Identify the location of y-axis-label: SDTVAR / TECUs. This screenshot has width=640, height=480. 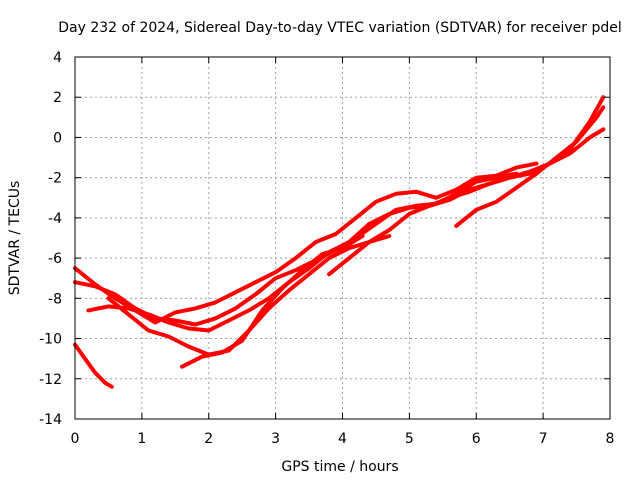
(15, 238).